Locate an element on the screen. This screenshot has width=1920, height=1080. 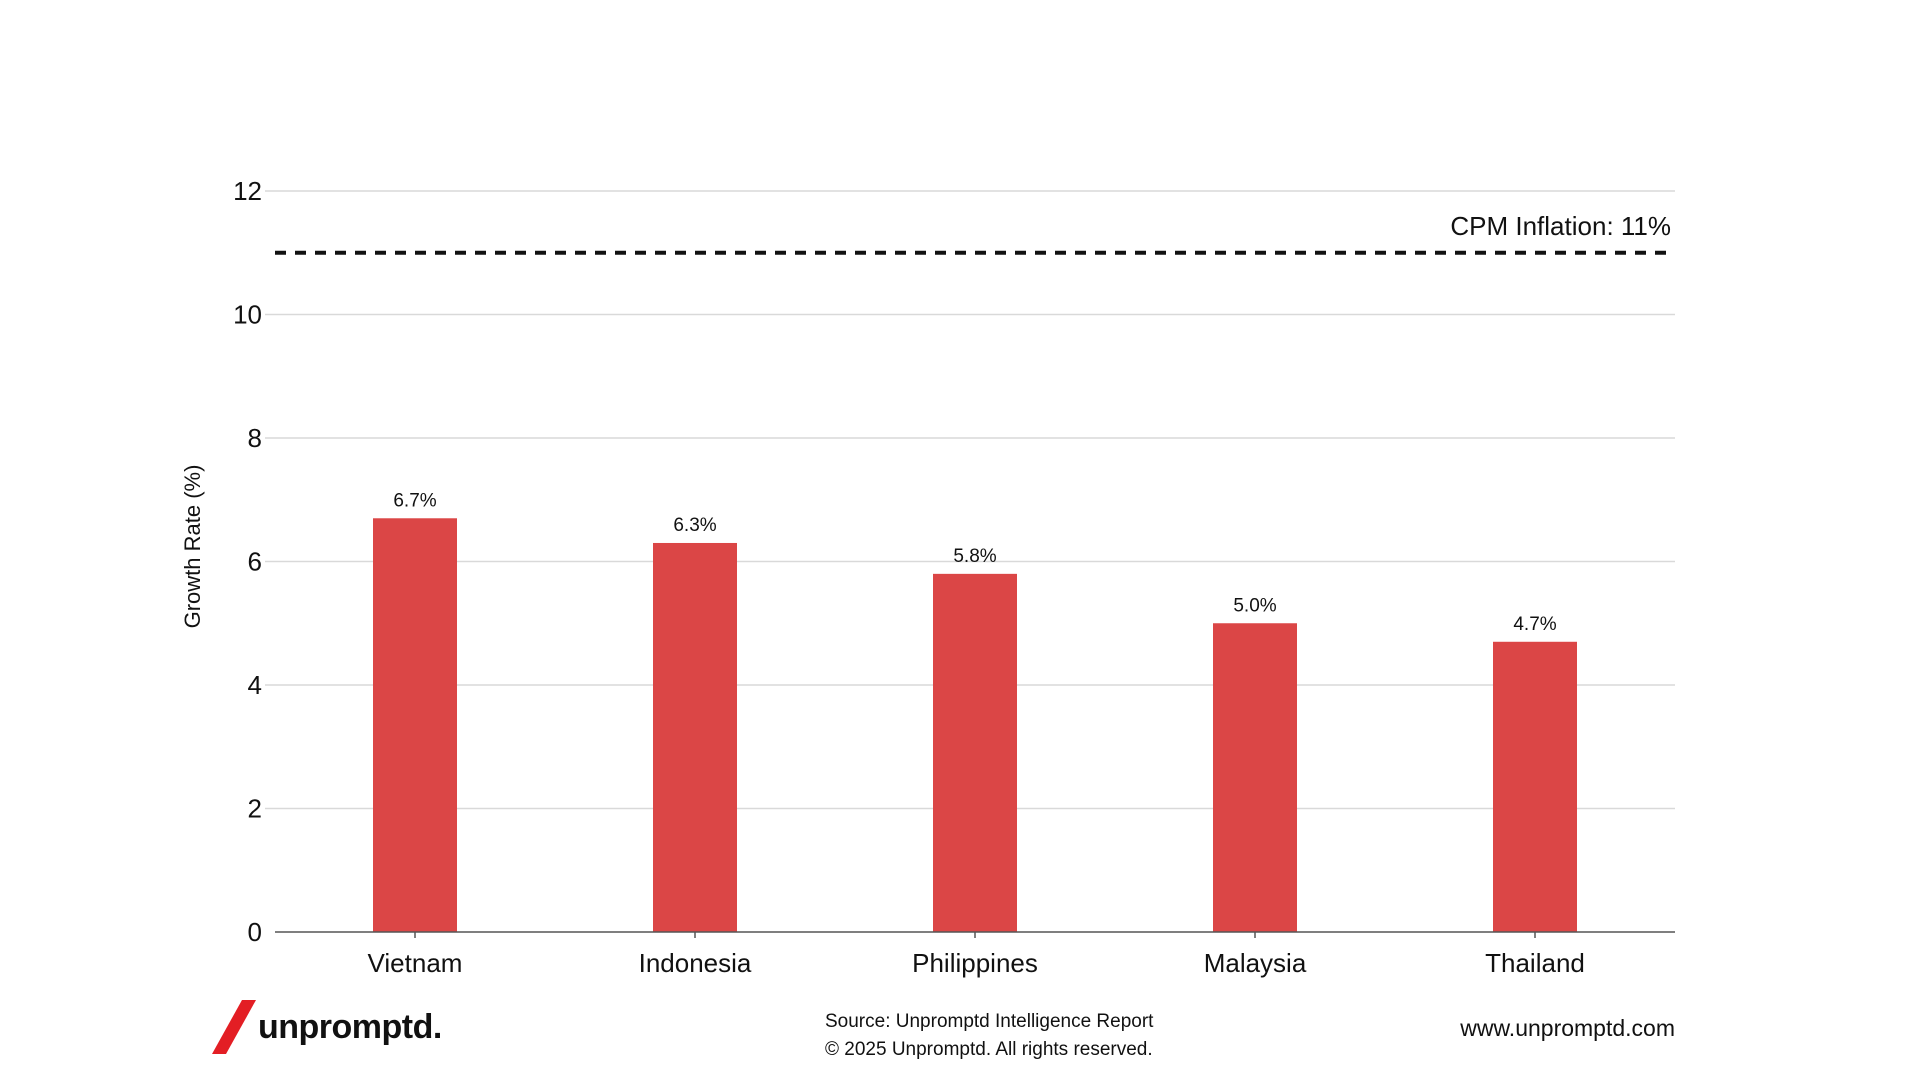
y-axis-label: Growth Rate (%) is located at coordinates (192, 547).